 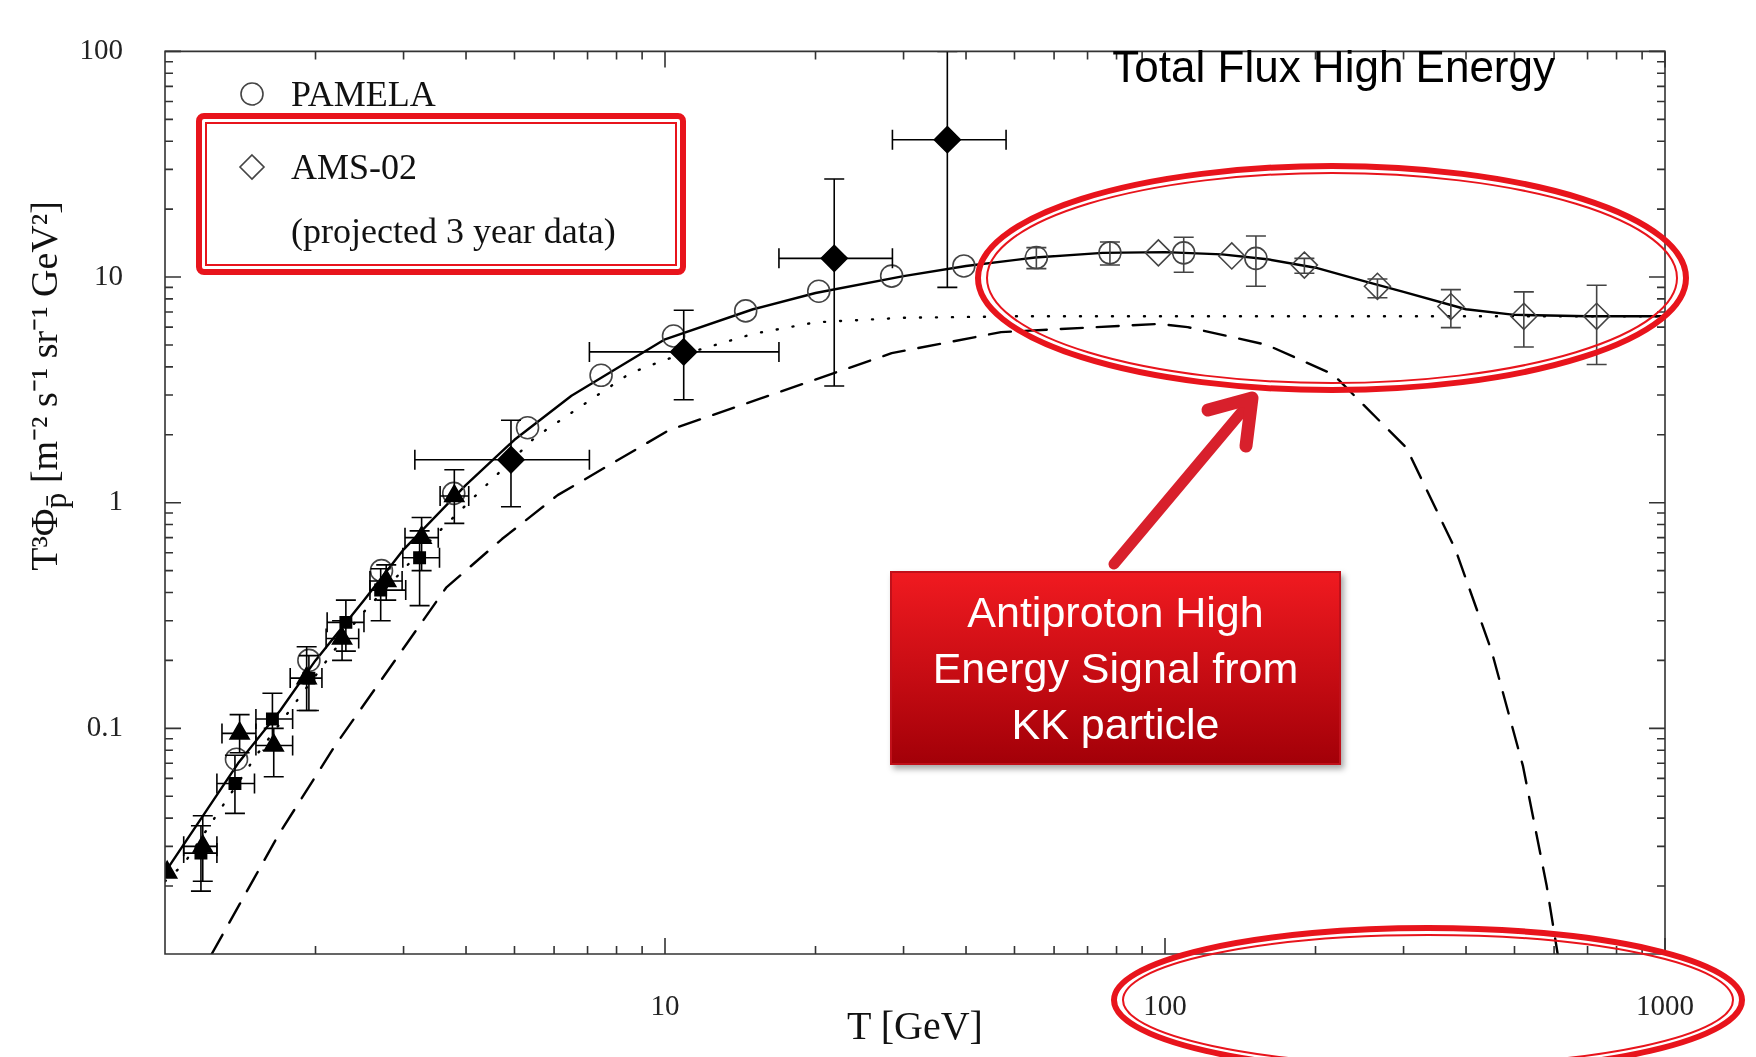 What do you see at coordinates (115, 500) in the screenshot?
I see `y-tick-label: 1` at bounding box center [115, 500].